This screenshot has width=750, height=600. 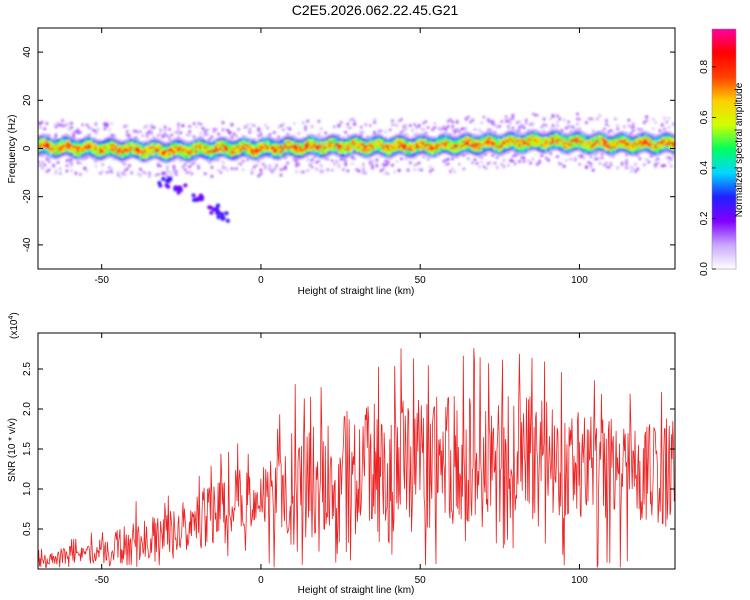 I want to click on secondary-trace-blob, so click(x=226, y=213).